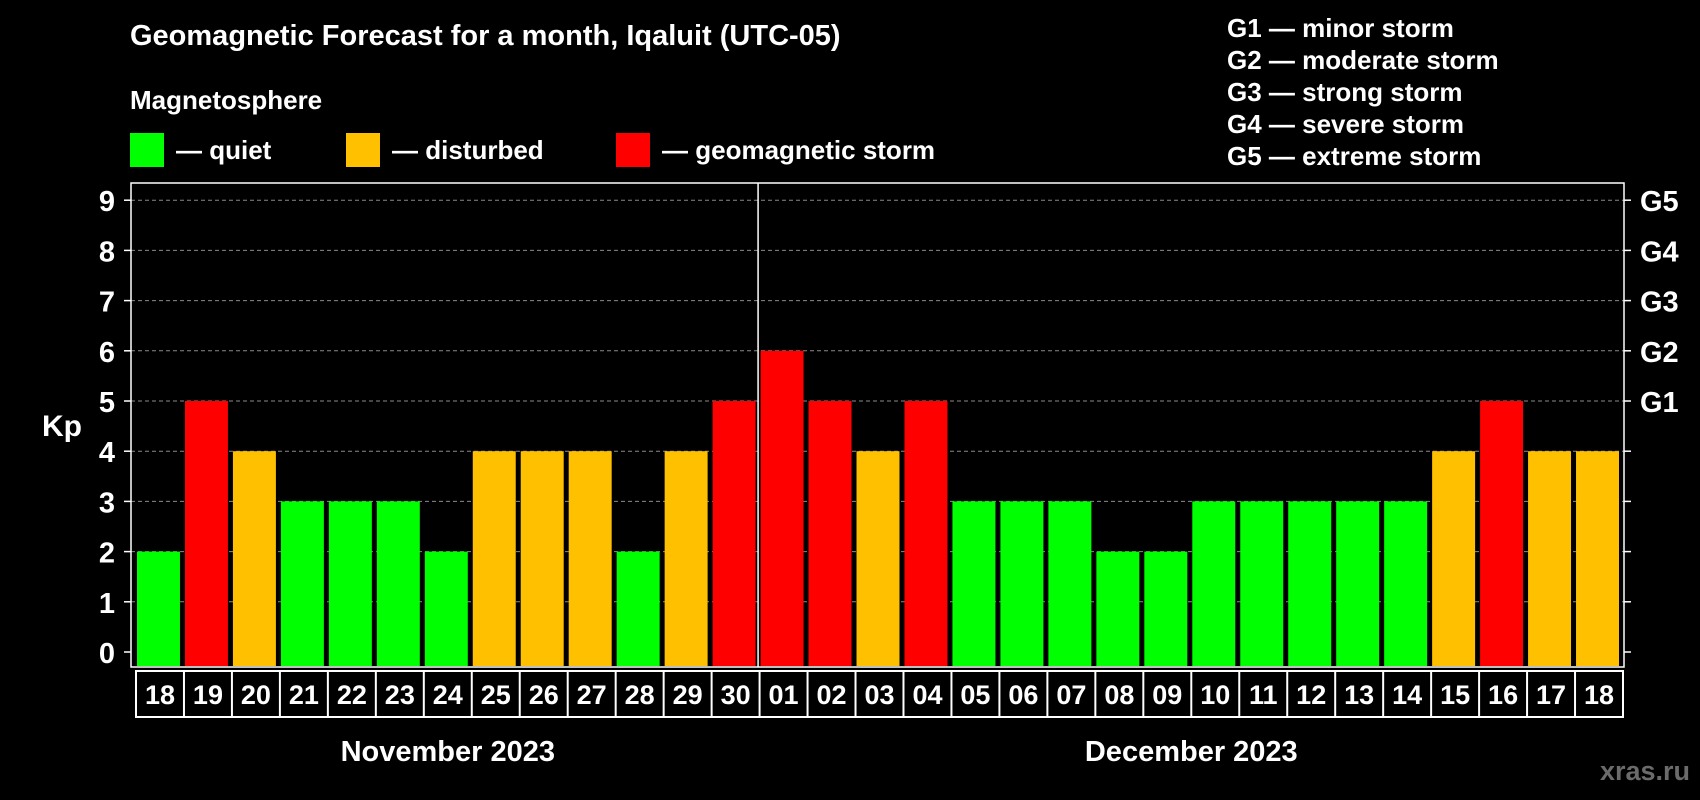 This screenshot has height=800, width=1700. I want to click on x-tick-label-6: 23, so click(400, 695).